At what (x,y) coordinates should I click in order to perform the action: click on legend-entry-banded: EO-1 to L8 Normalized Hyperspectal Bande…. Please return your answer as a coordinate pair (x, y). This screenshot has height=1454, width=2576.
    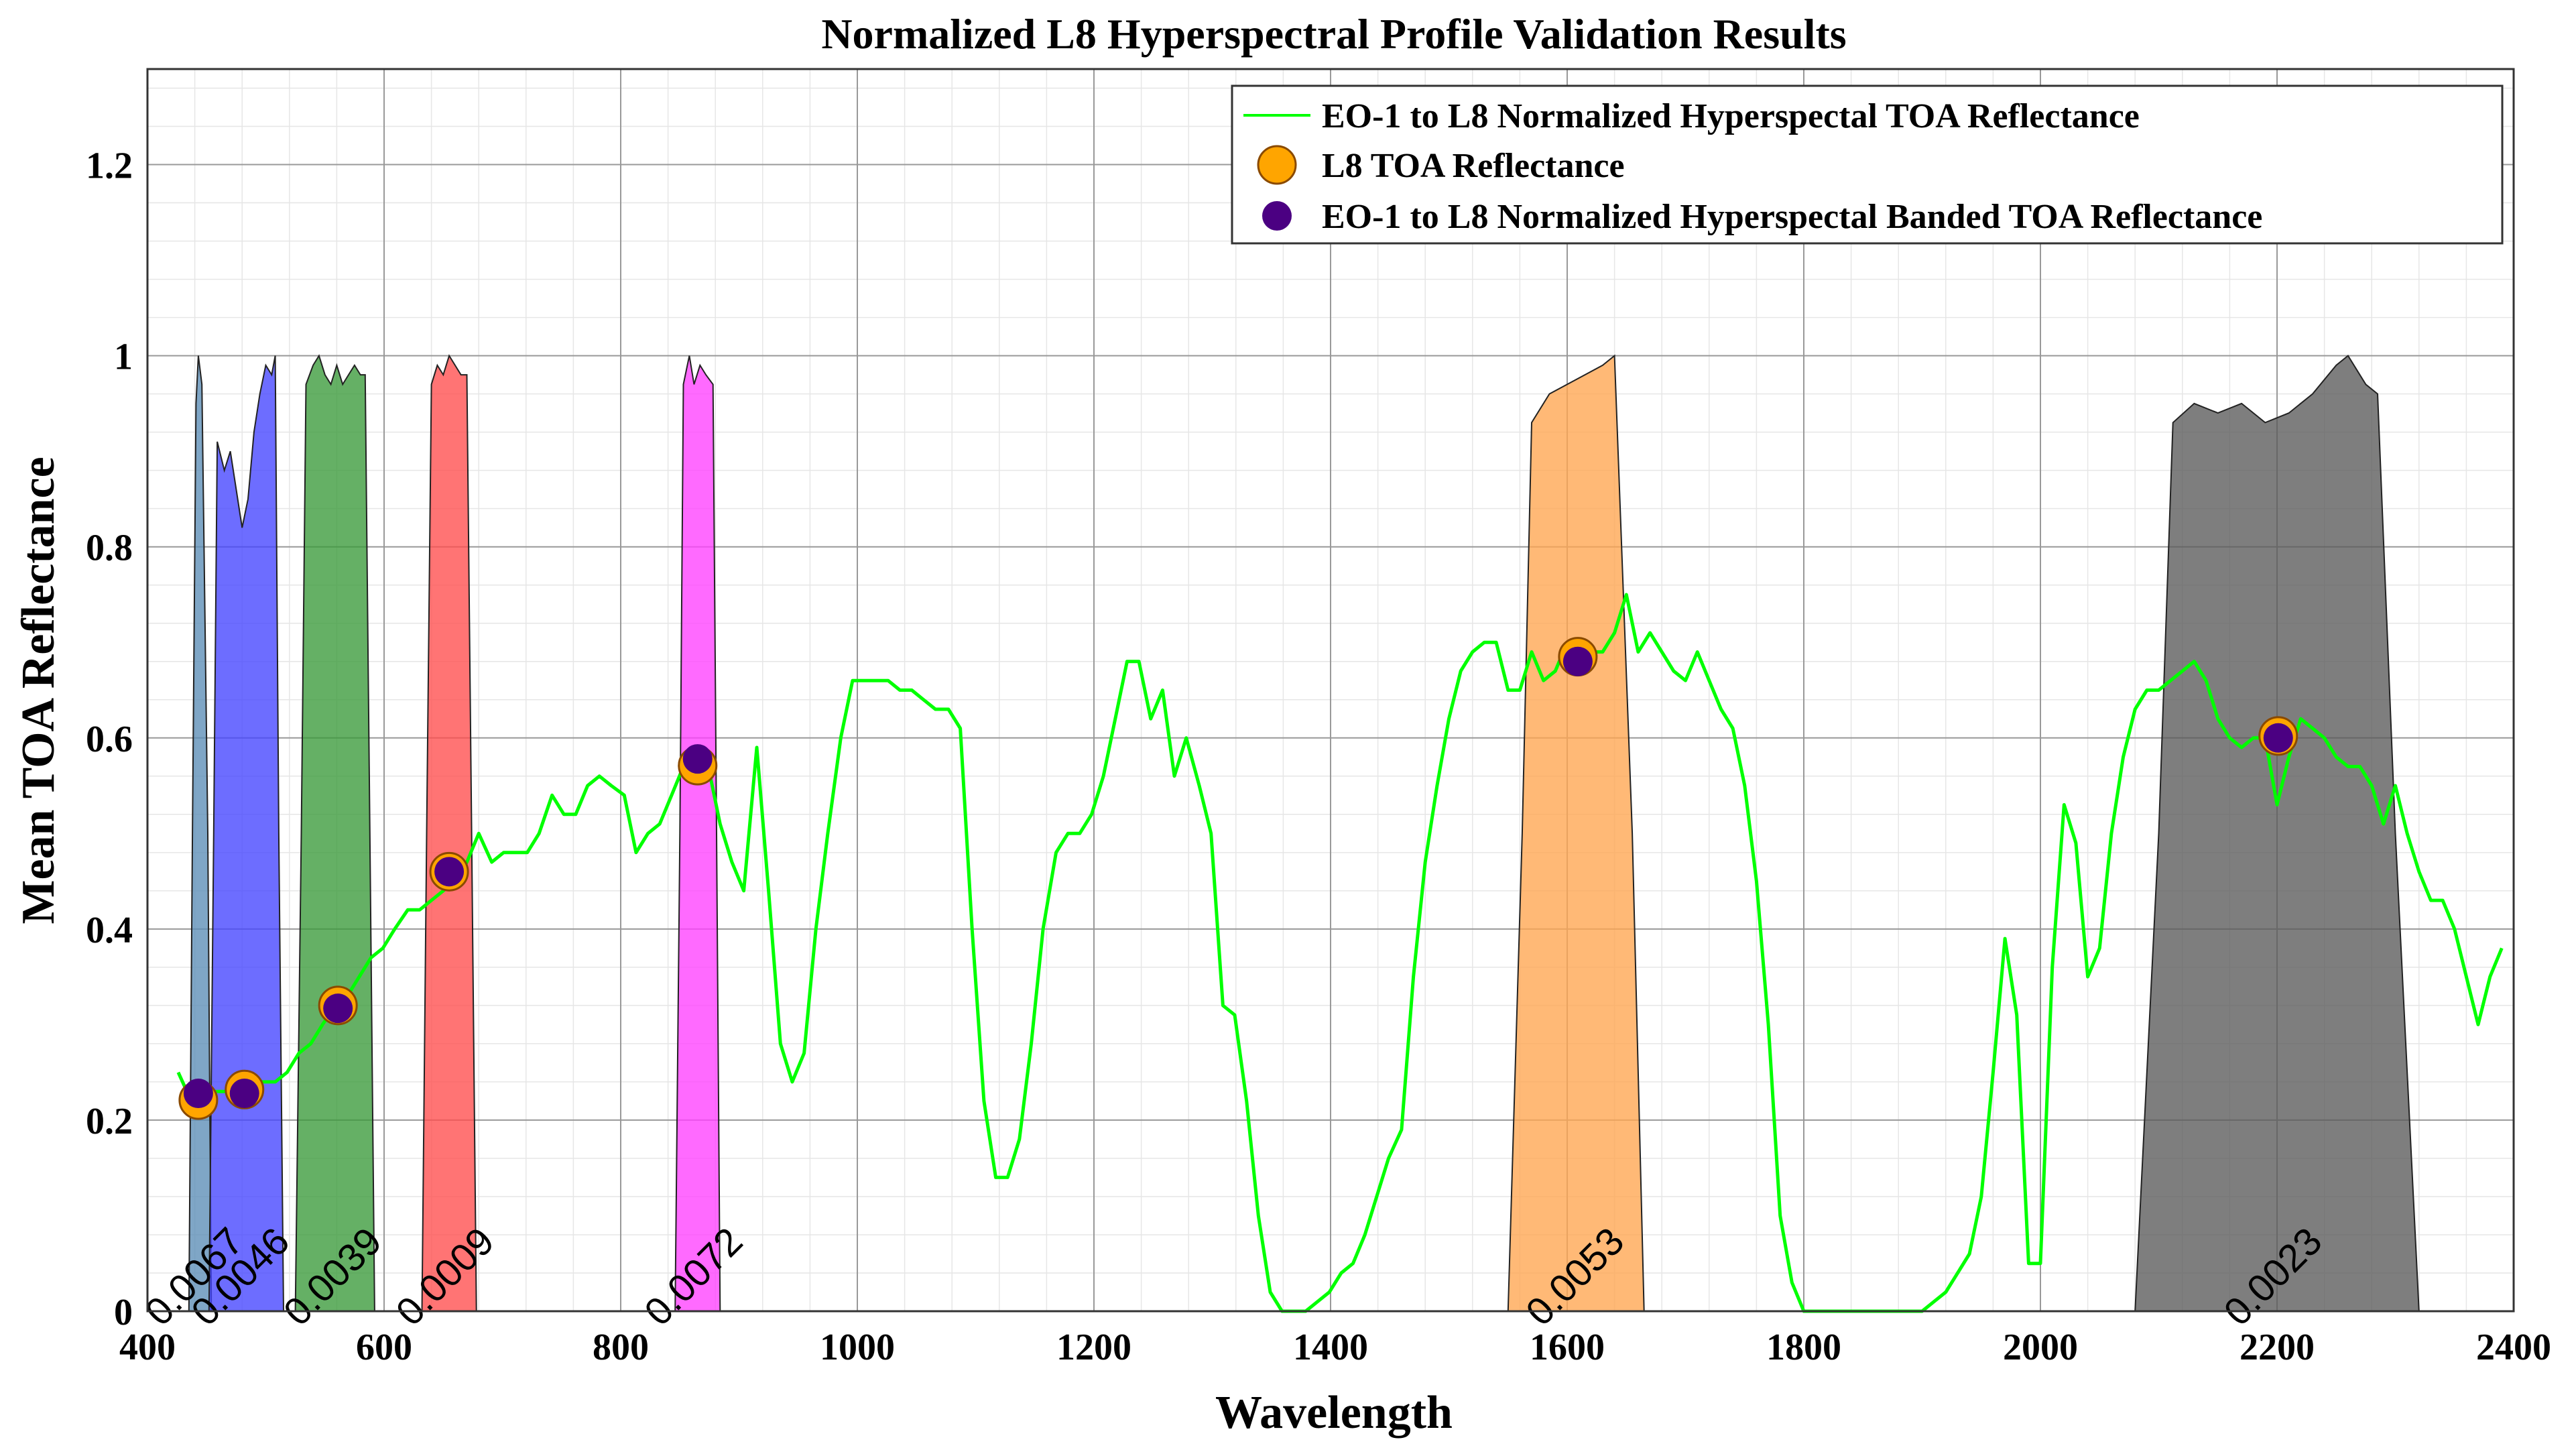
    Looking at the image, I should click on (1792, 217).